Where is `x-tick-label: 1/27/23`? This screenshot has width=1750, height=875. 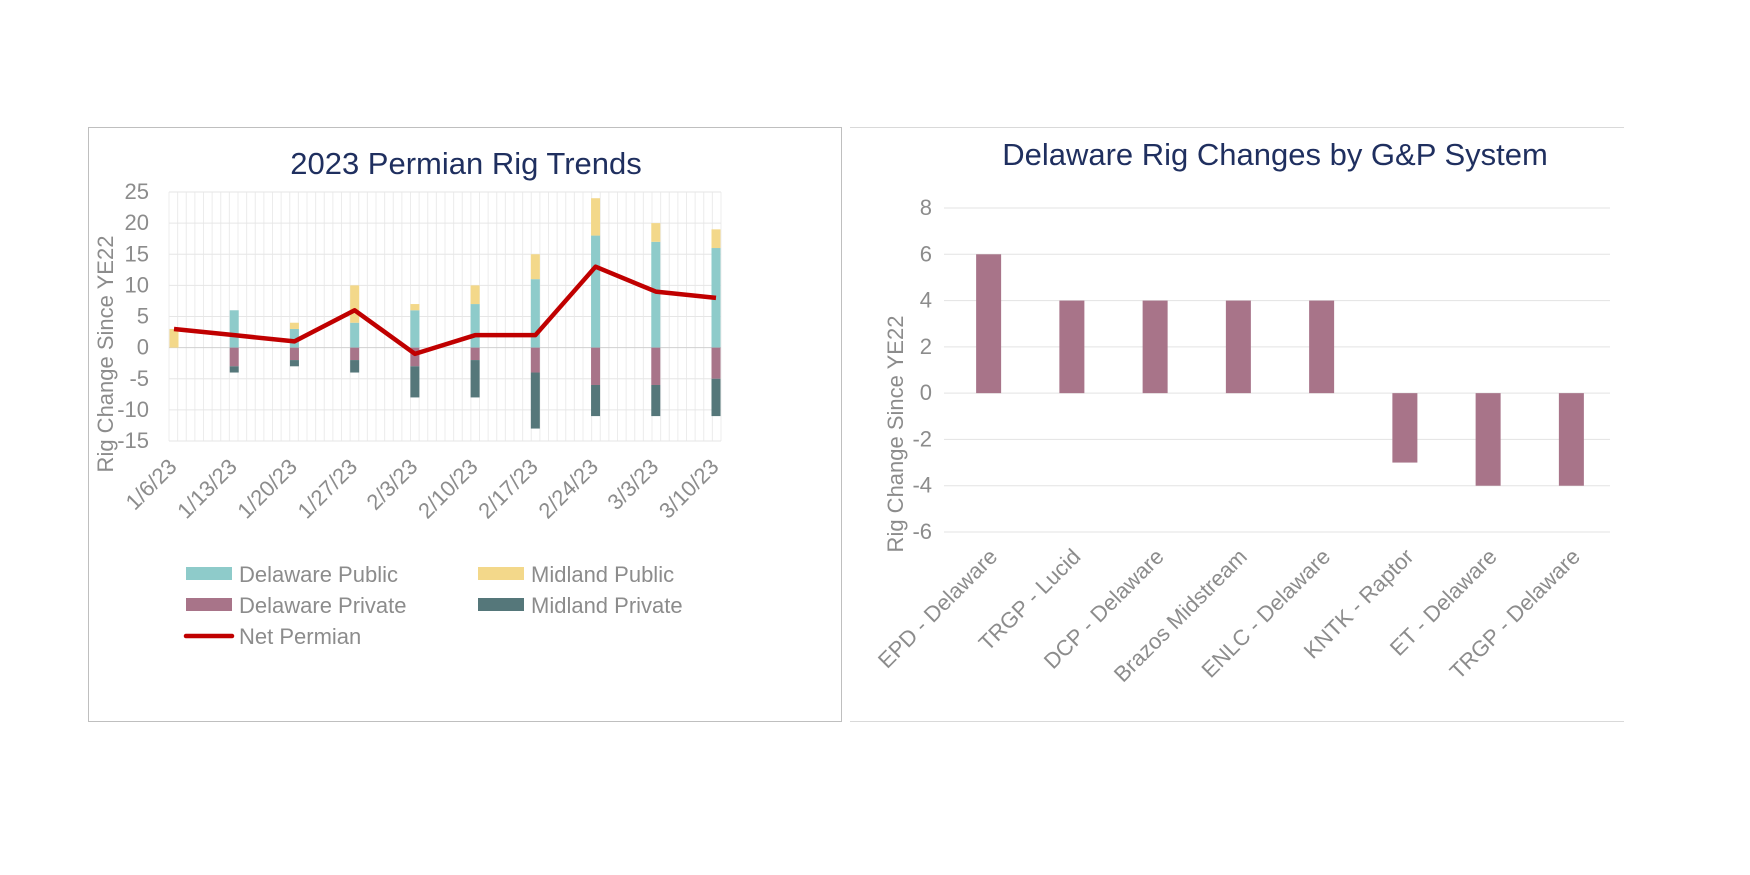 x-tick-label: 1/27/23 is located at coordinates (328, 489).